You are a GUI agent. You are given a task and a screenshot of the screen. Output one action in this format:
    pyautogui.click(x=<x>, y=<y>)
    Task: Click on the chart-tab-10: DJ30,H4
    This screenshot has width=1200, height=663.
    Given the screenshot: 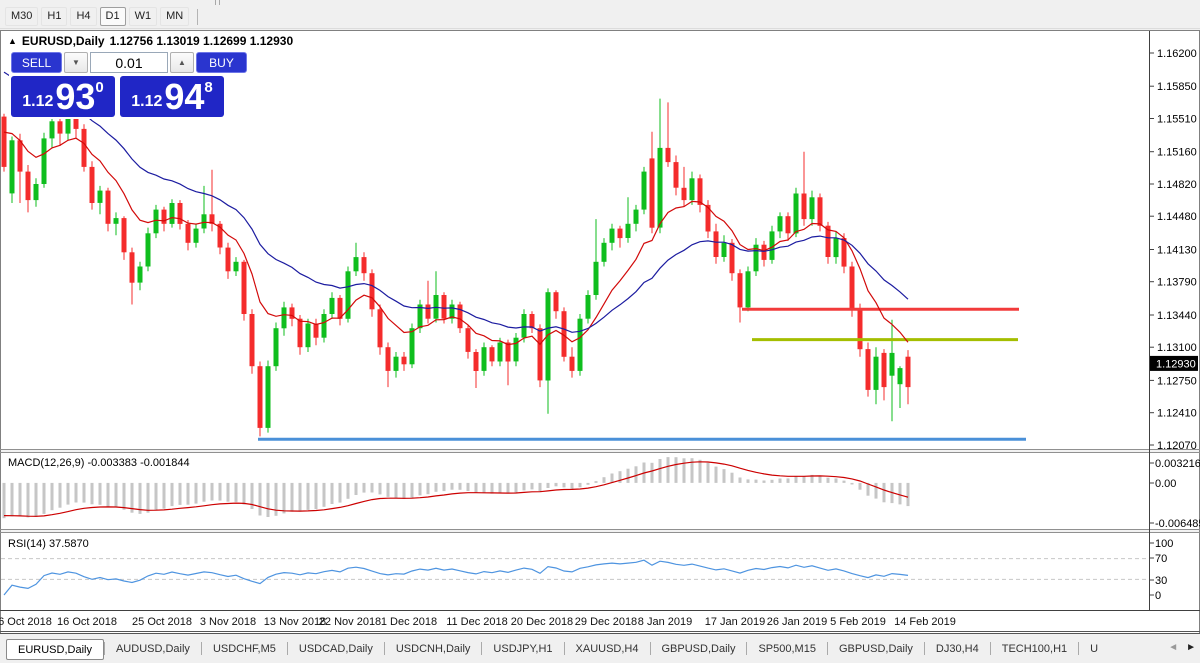 What is the action you would take?
    pyautogui.click(x=957, y=648)
    